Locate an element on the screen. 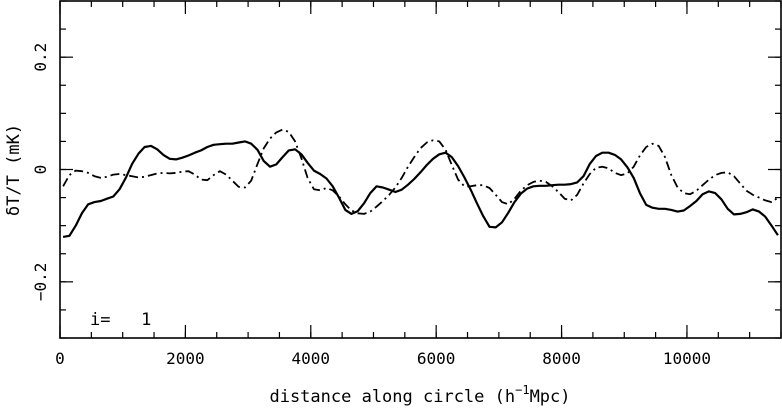 The height and width of the screenshot is (409, 782). x-tick-label: 8000 is located at coordinates (561, 358).